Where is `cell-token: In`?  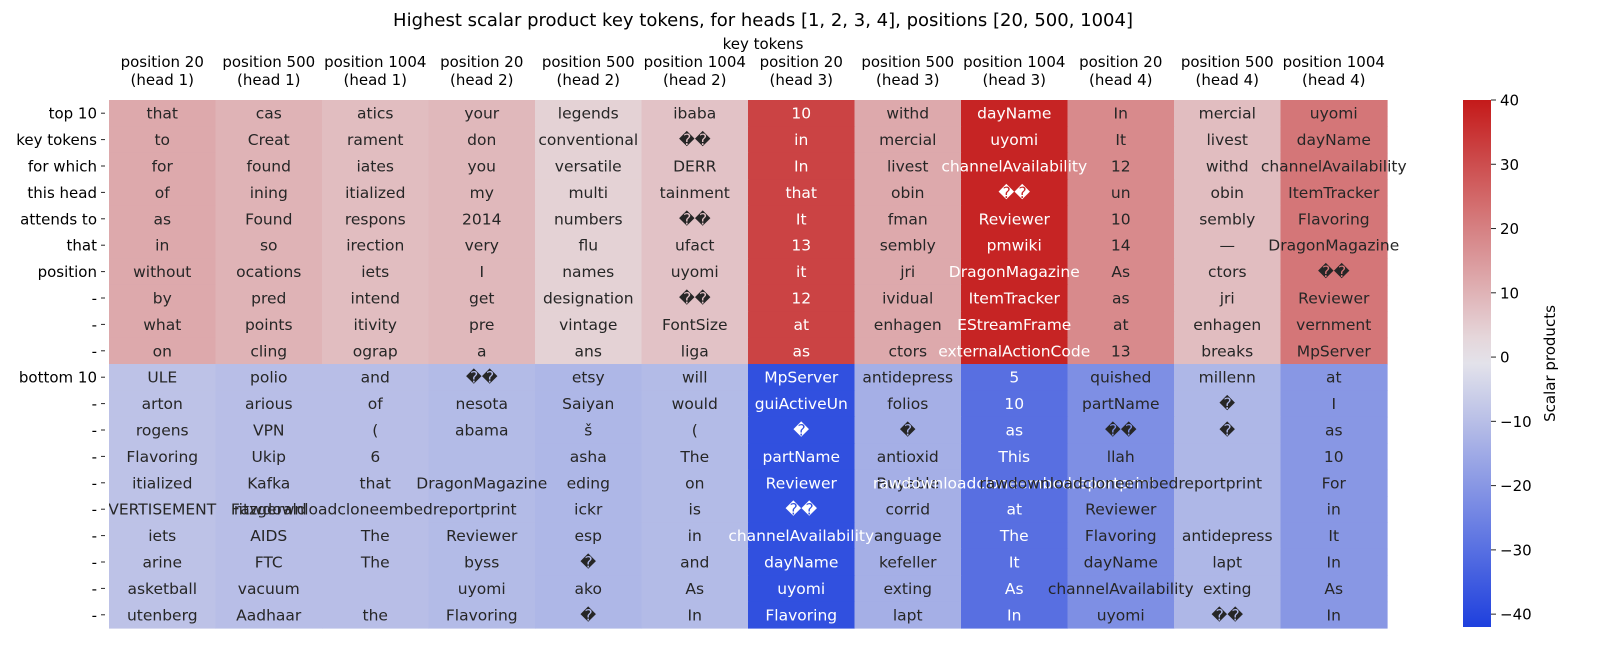
cell-token: In is located at coordinates (1334, 563).